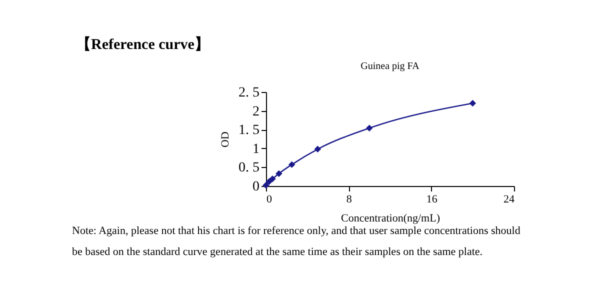 The image size is (600, 298). Describe the element at coordinates (432, 200) in the screenshot. I see `x-tick-label: 16` at that location.